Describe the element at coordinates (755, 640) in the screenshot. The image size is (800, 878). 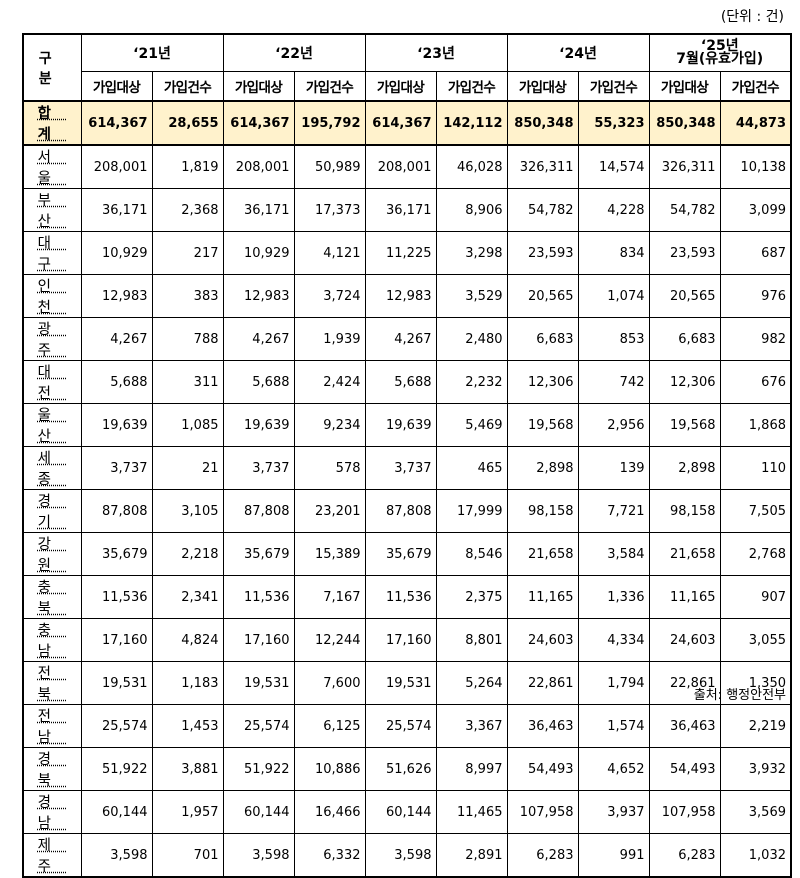
I see `count-cell: 3,055` at that location.